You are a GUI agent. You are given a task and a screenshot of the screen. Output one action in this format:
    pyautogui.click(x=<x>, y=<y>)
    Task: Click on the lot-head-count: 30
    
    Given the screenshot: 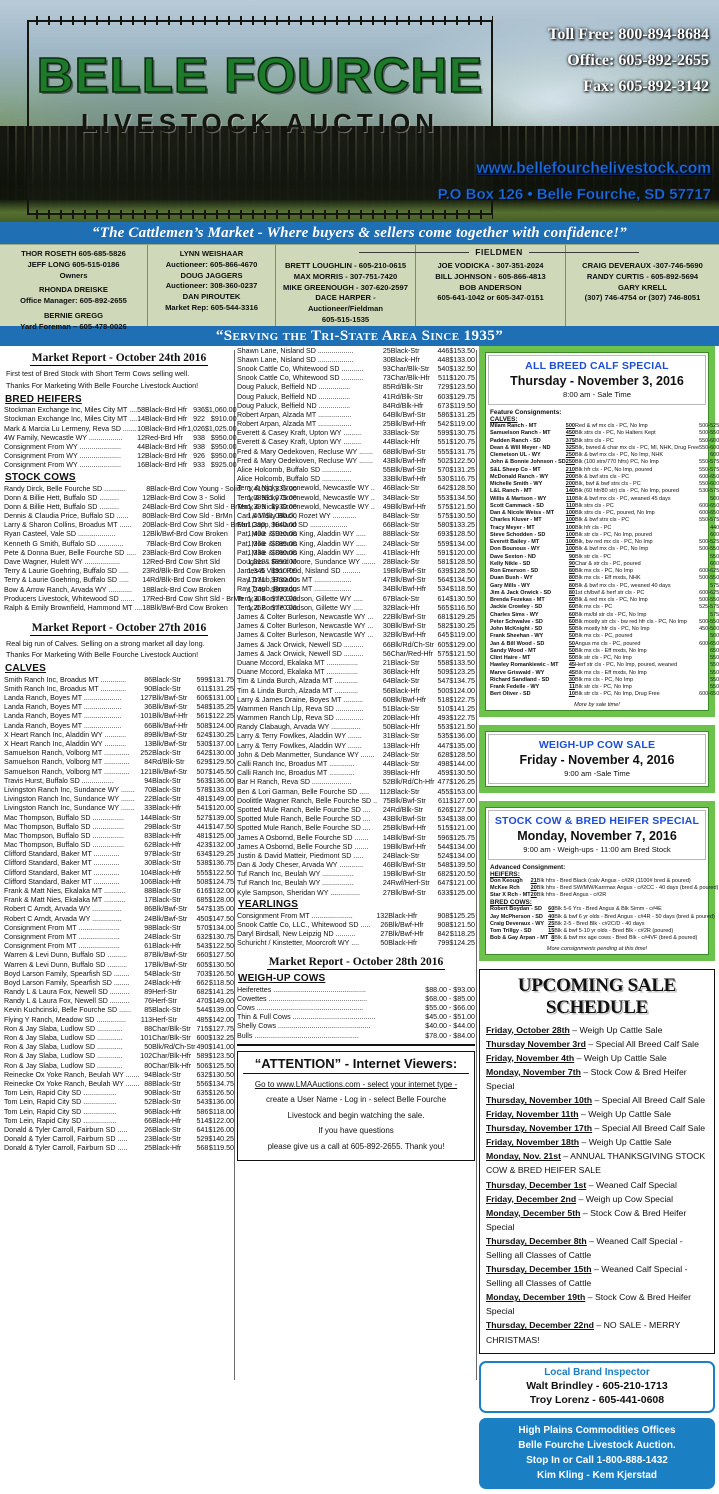 What is the action you would take?
    pyautogui.click(x=386, y=626)
    